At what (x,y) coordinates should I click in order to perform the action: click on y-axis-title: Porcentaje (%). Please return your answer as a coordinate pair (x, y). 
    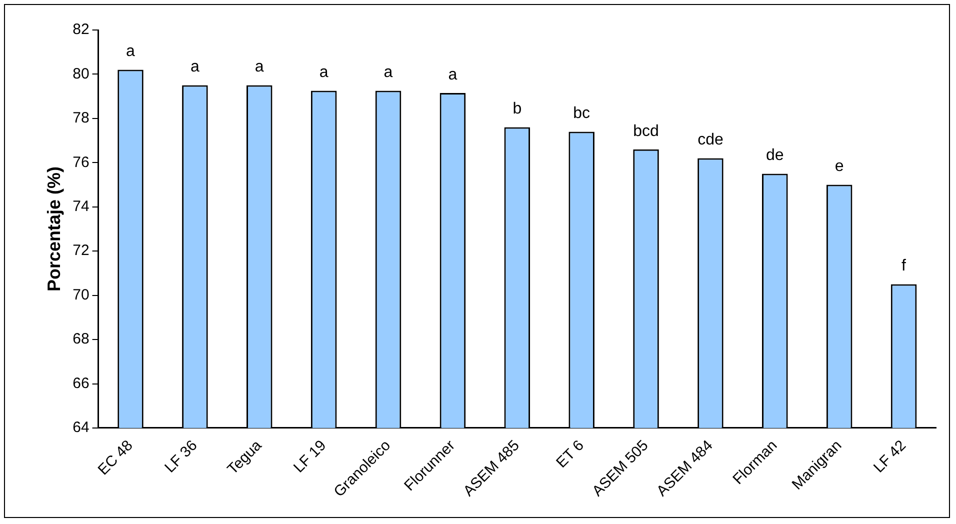
    Looking at the image, I should click on (54, 229).